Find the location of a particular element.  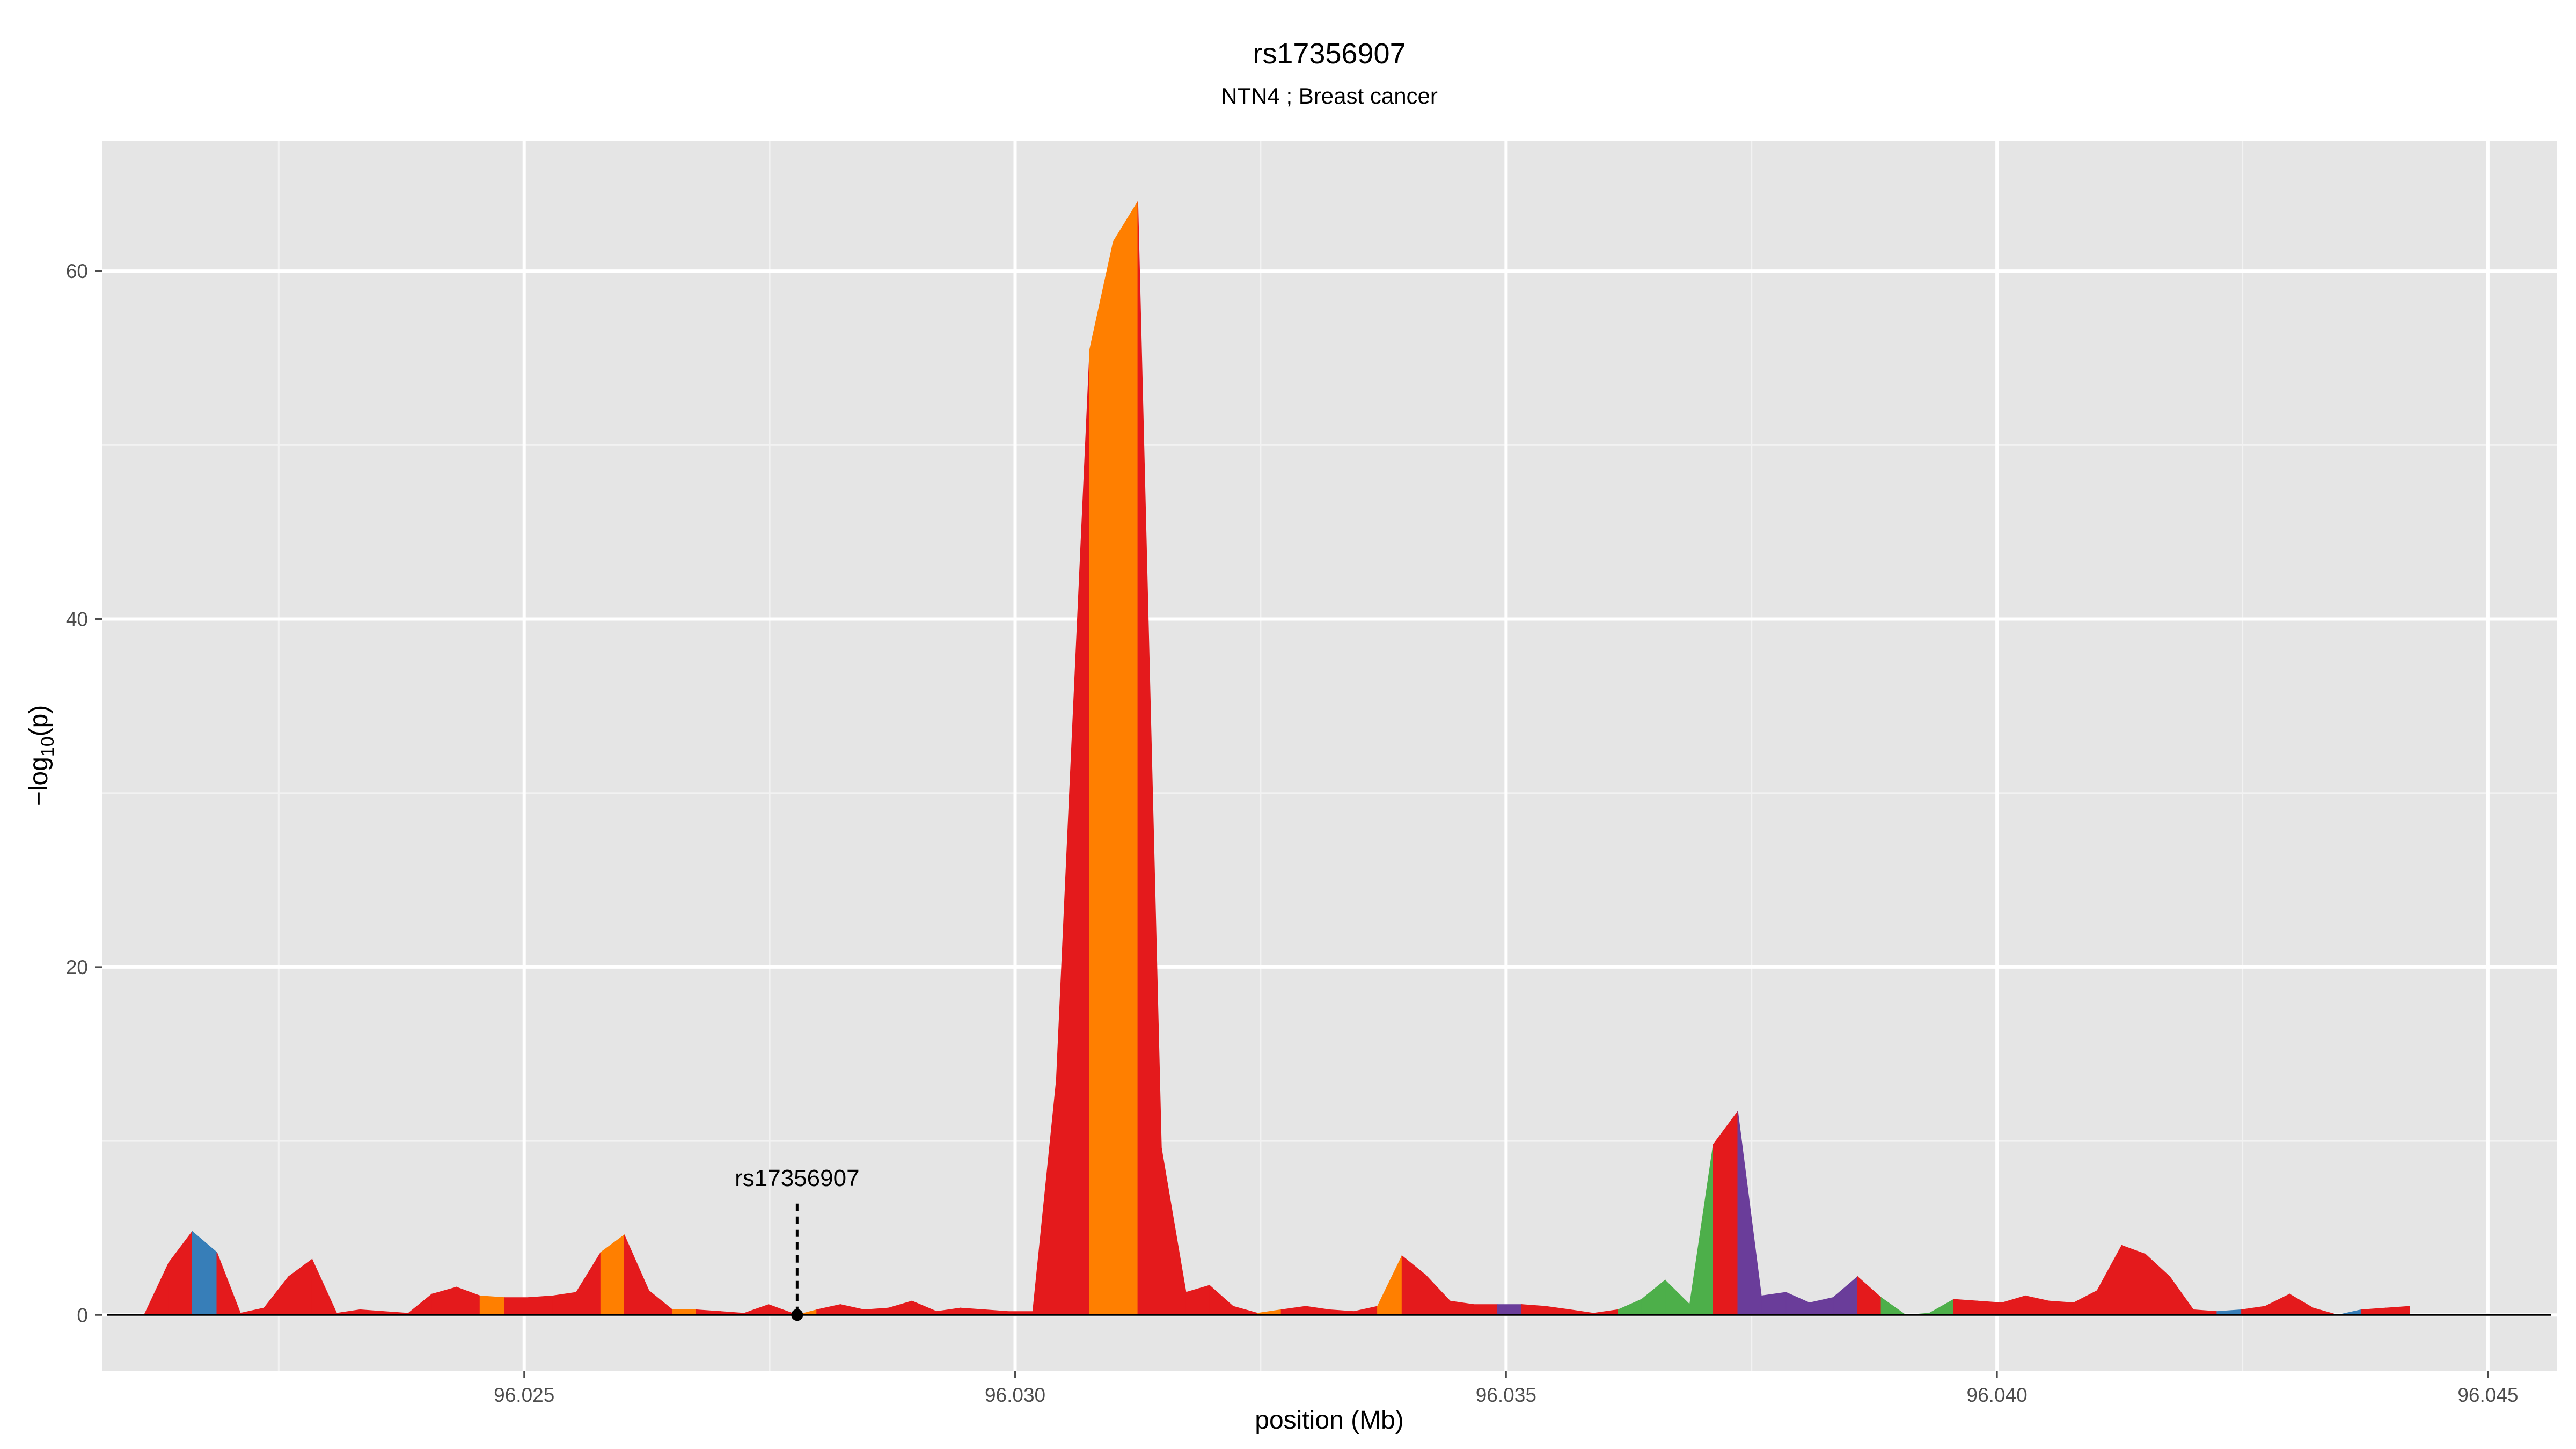

y-axis-title: −log10(p) is located at coordinates (41, 756).